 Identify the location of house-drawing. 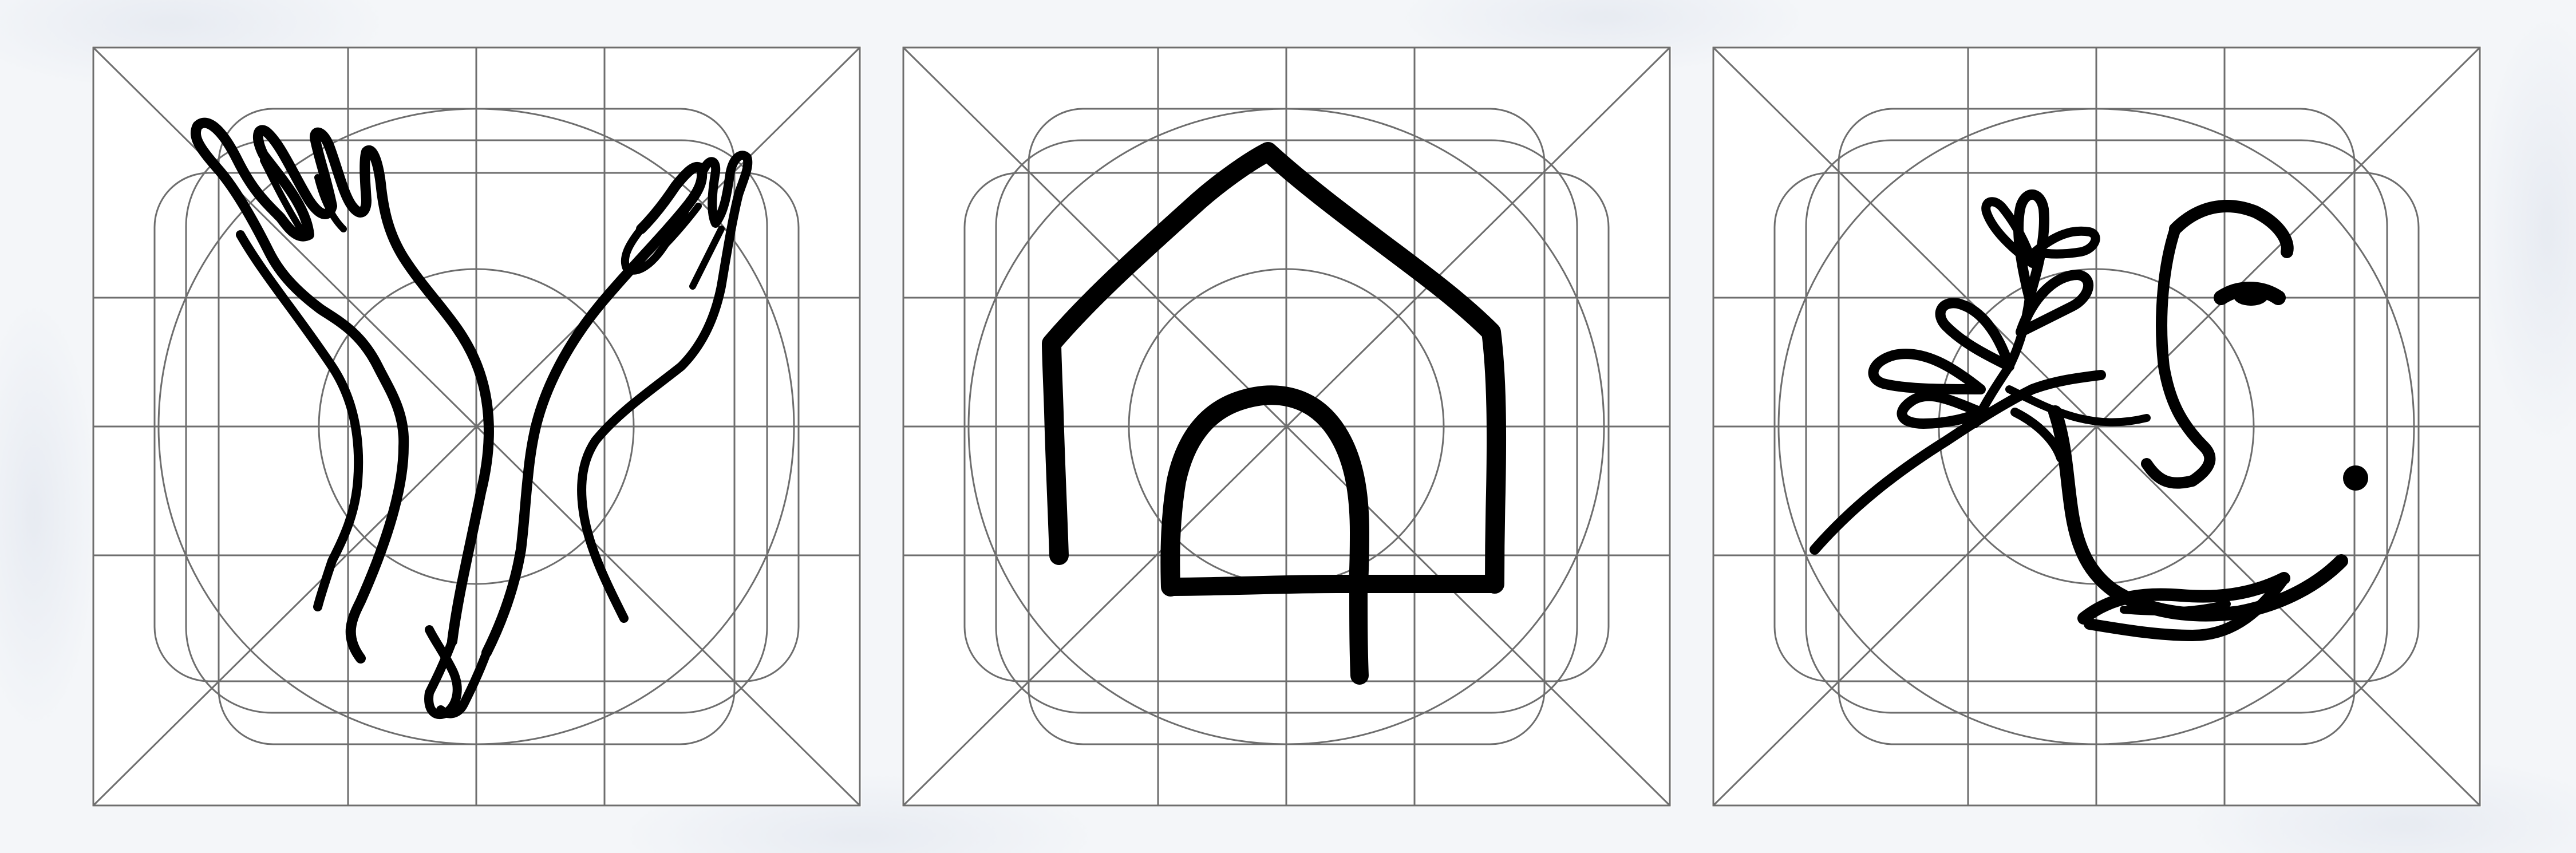
(1274, 413).